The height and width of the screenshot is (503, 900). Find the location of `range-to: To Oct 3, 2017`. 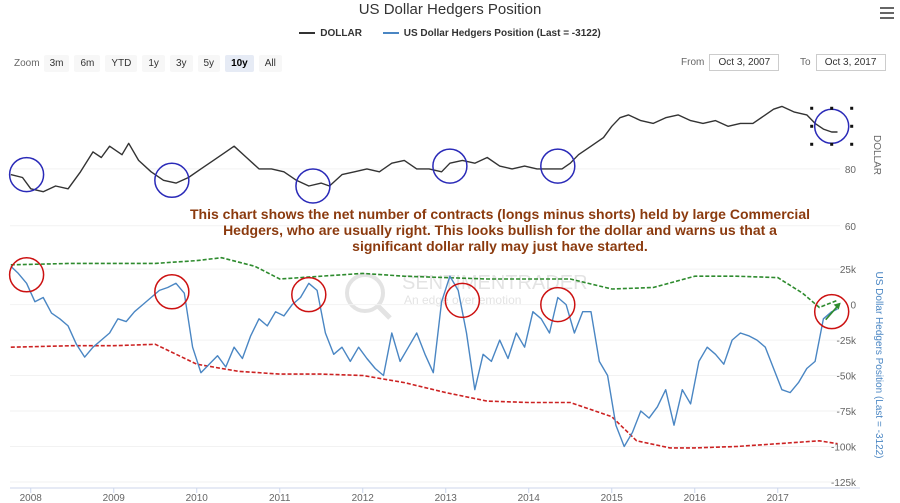

range-to: To Oct 3, 2017 is located at coordinates (843, 62).